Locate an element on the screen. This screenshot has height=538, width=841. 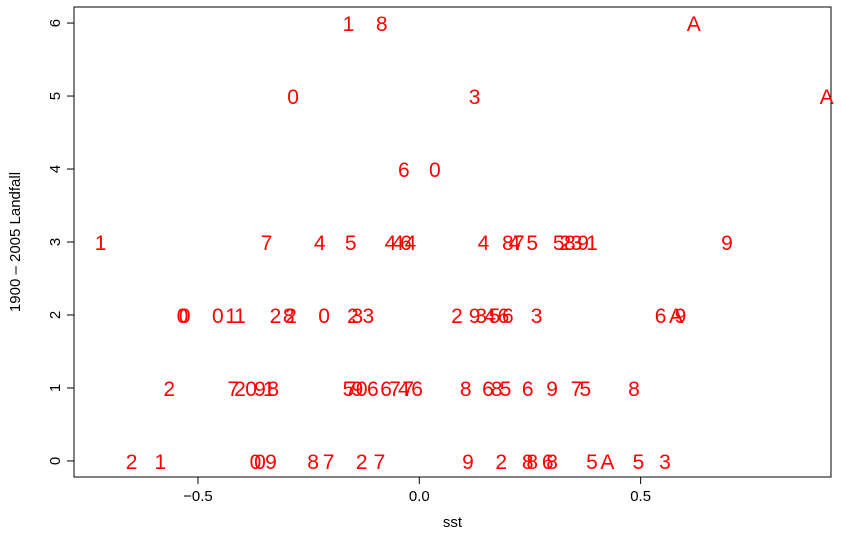
x-tick-label: 0.5 is located at coordinates (640, 496).